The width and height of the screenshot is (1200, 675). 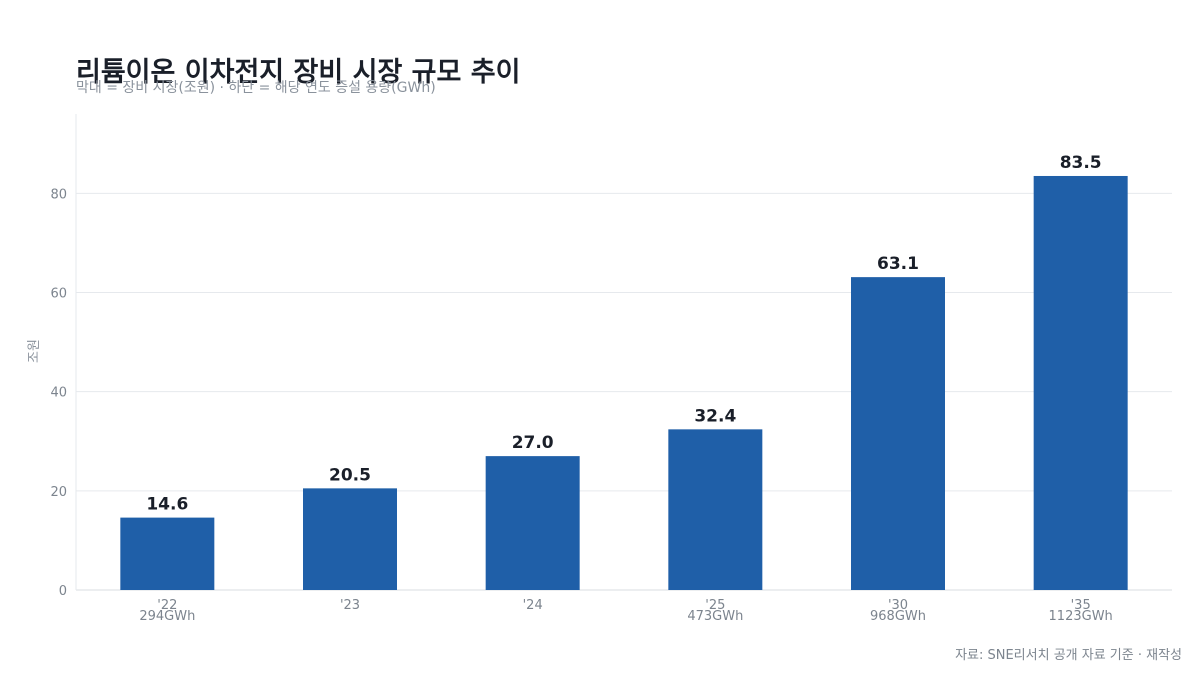 What do you see at coordinates (58, 194) in the screenshot?
I see `y-tick-label: 80` at bounding box center [58, 194].